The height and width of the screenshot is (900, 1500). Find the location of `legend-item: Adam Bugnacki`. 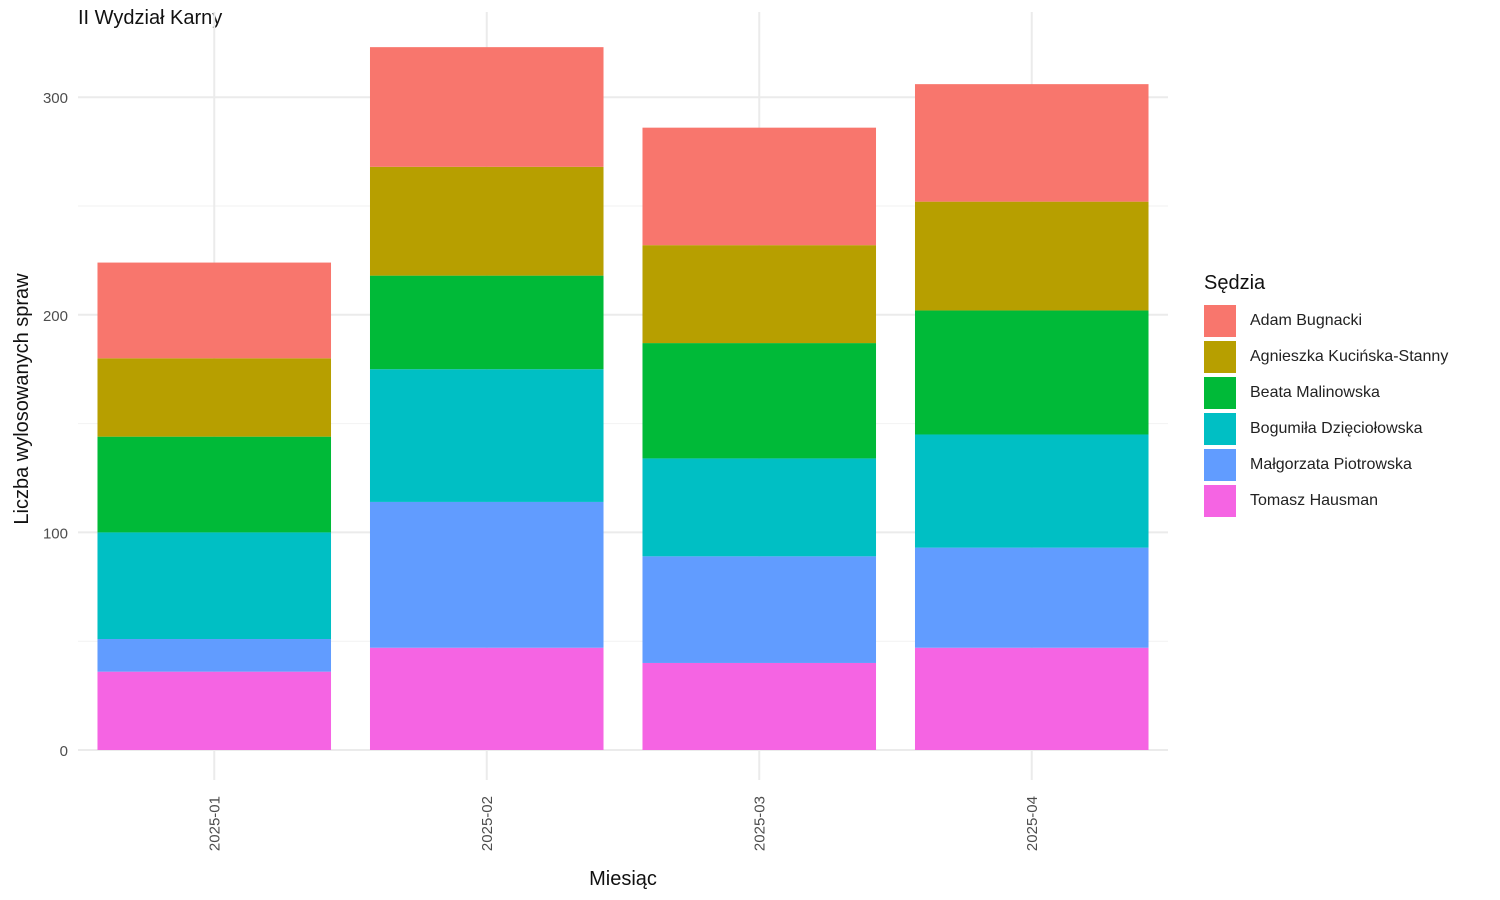

legend-item: Adam Bugnacki is located at coordinates (1326, 321).